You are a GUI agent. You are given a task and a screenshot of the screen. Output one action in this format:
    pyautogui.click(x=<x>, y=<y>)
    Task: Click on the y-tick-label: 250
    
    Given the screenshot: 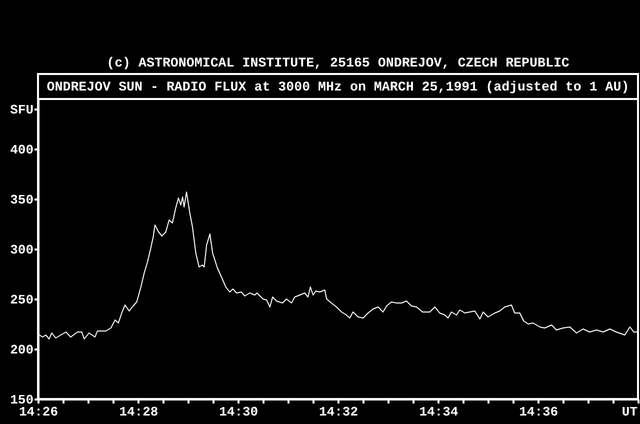 What is the action you would take?
    pyautogui.click(x=22, y=300)
    